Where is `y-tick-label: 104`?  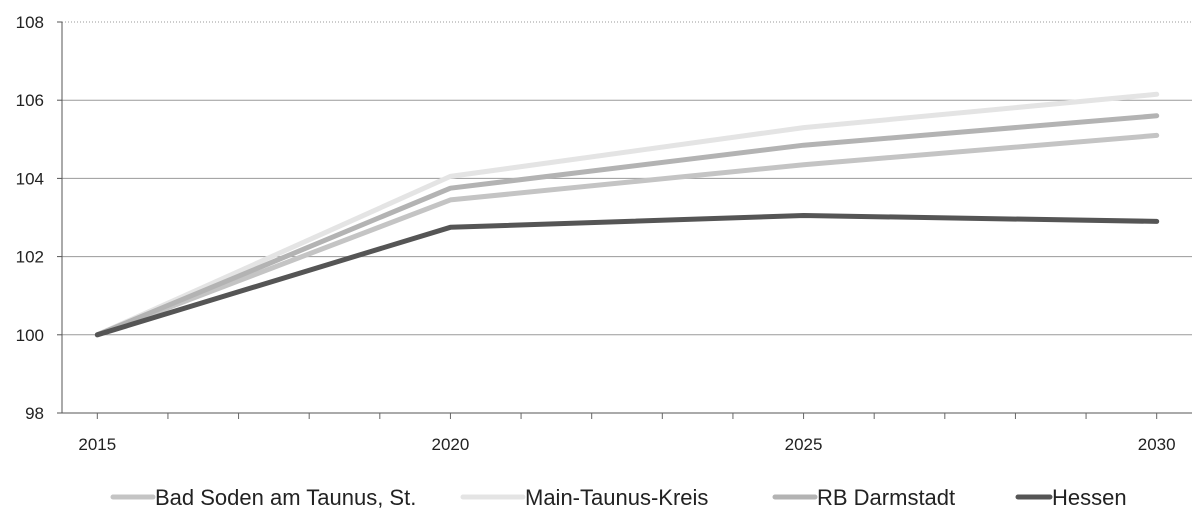 y-tick-label: 104 is located at coordinates (30, 178).